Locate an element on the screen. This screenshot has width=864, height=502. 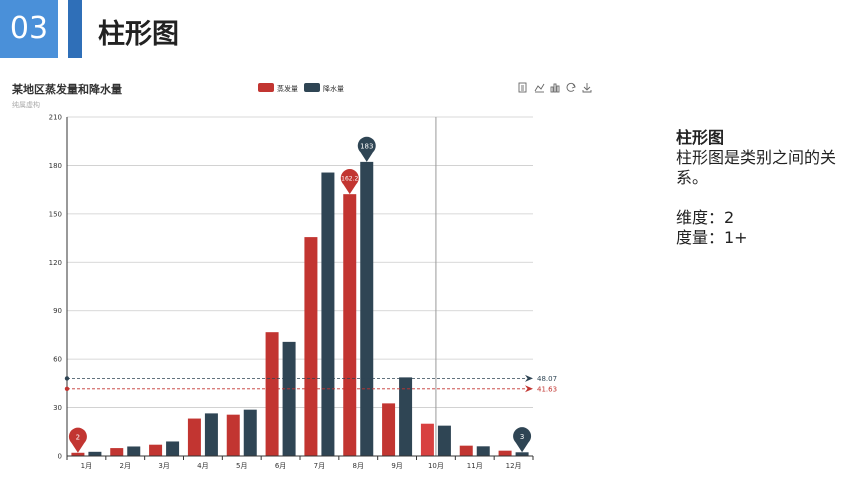
markpoint-label: 3 is located at coordinates (522, 437).